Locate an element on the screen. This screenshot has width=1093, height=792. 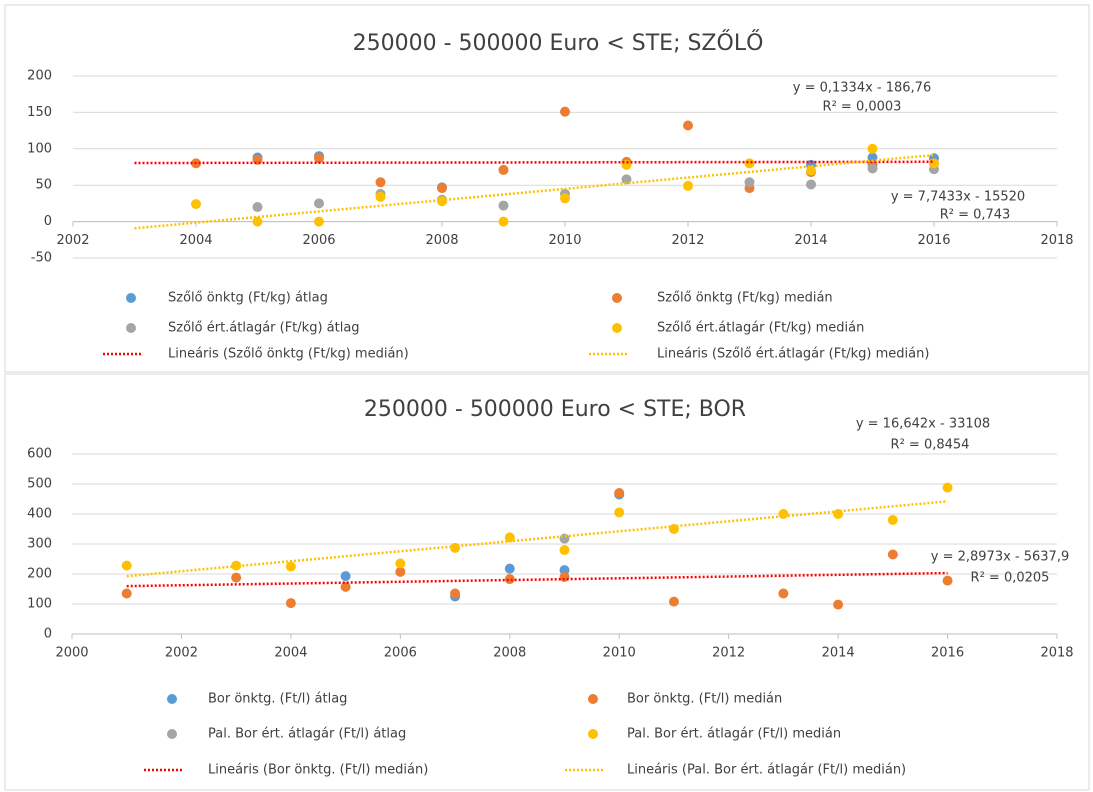
legend-label: Pal. Bor ért. átlagár (Ft/l) átlag is located at coordinates (307, 734).